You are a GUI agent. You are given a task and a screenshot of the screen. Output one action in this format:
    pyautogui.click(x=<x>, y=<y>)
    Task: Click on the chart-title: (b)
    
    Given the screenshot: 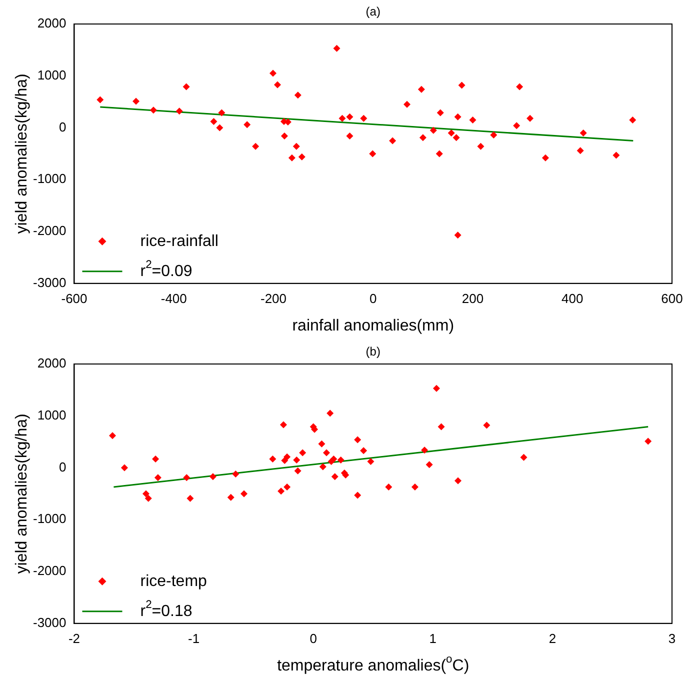 What is the action you would take?
    pyautogui.click(x=373, y=351)
    